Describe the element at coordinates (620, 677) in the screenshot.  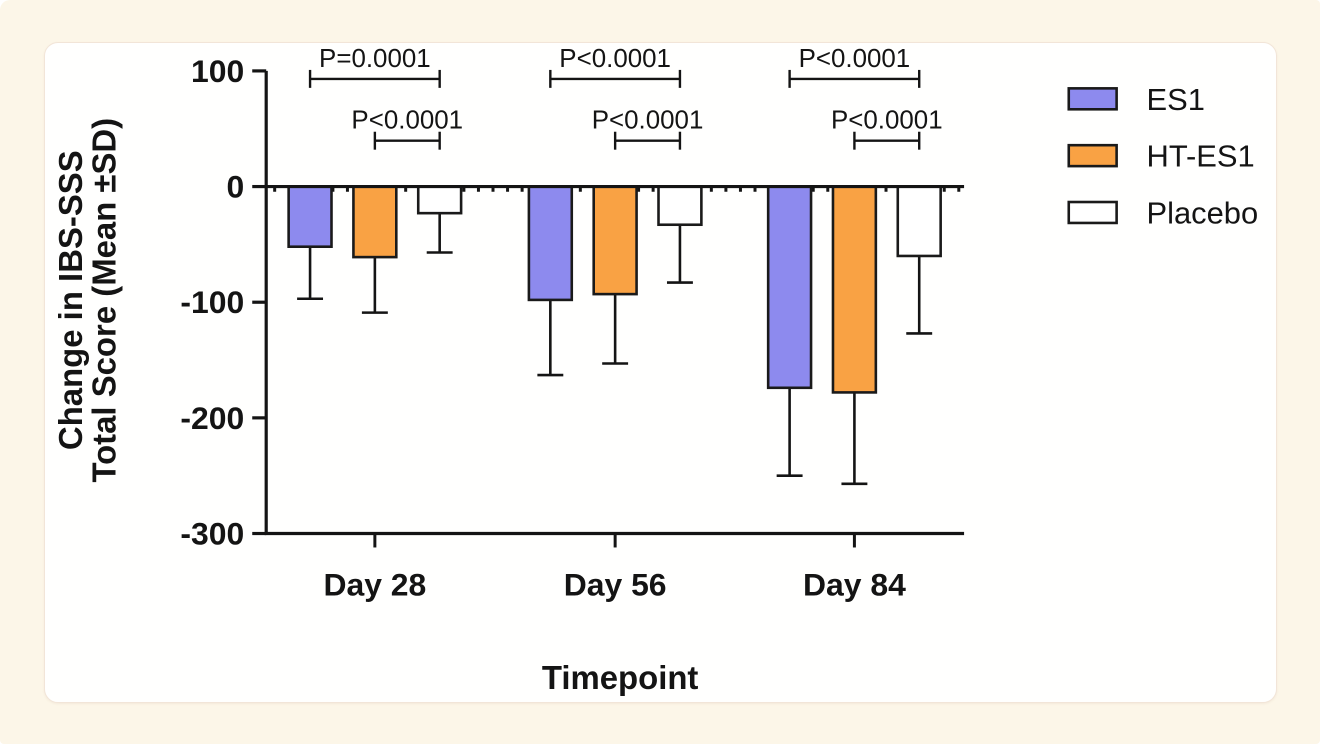
I see `x-axis-title: Timepoint` at that location.